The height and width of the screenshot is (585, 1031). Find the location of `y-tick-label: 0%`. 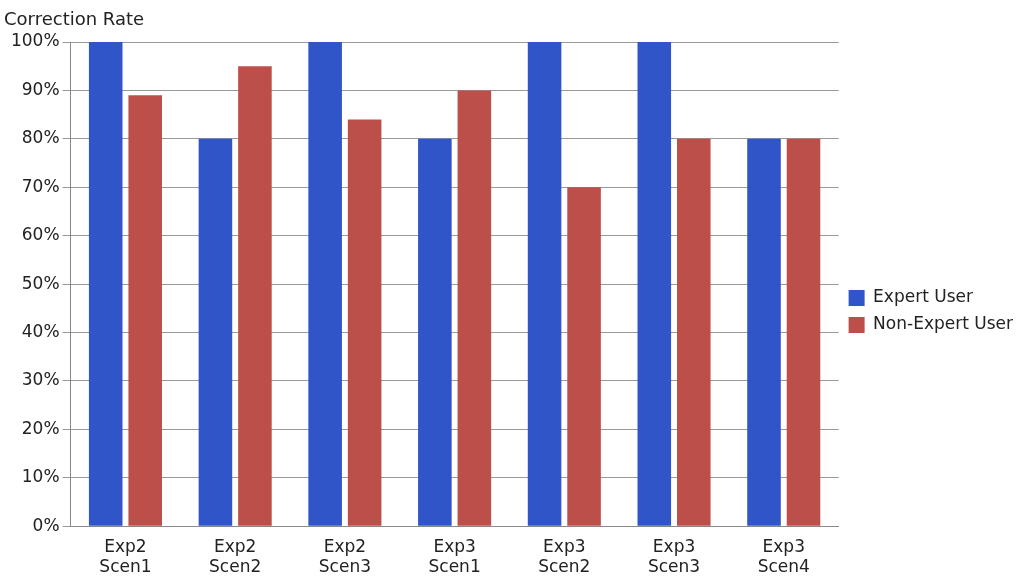

y-tick-label: 0% is located at coordinates (46, 524).